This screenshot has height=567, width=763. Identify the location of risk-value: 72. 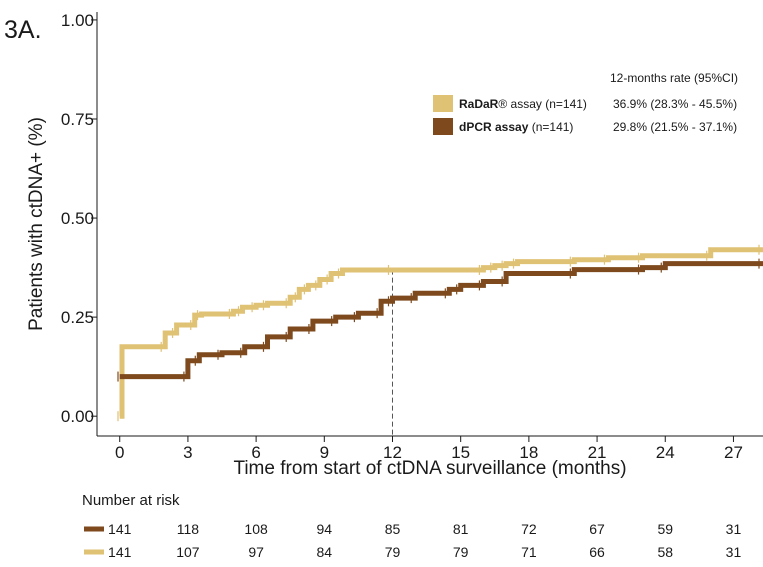
(529, 529).